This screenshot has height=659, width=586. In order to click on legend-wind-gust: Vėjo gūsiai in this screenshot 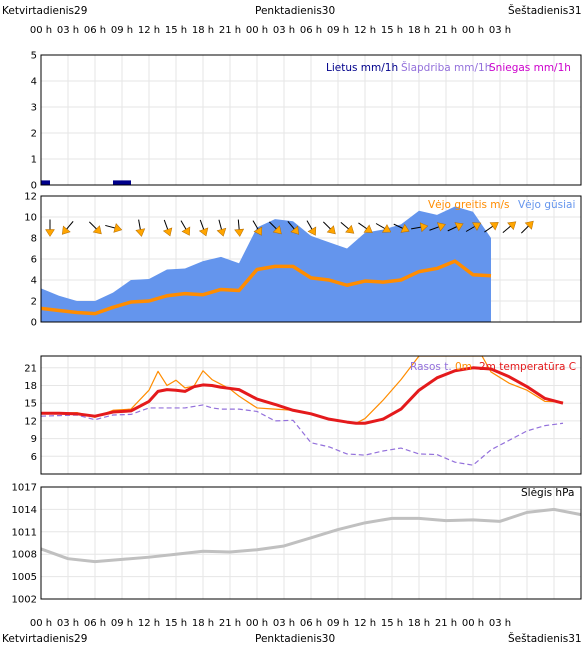, I will do `click(546, 205)`.